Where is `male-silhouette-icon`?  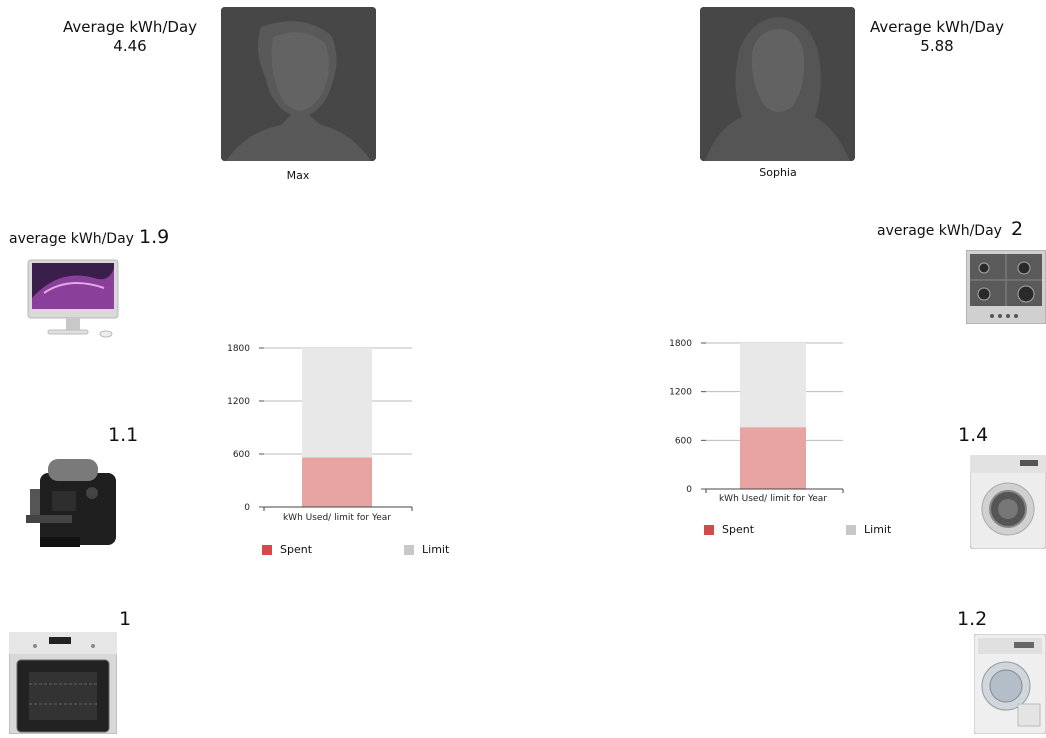 male-silhouette-icon is located at coordinates (298, 84).